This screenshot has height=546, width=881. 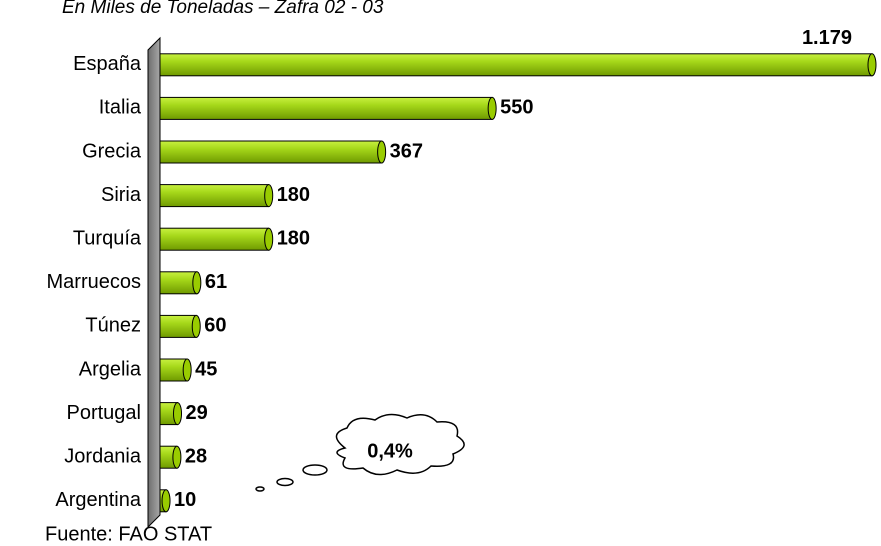 What do you see at coordinates (113, 326) in the screenshot?
I see `y-tick-label: Túnez` at bounding box center [113, 326].